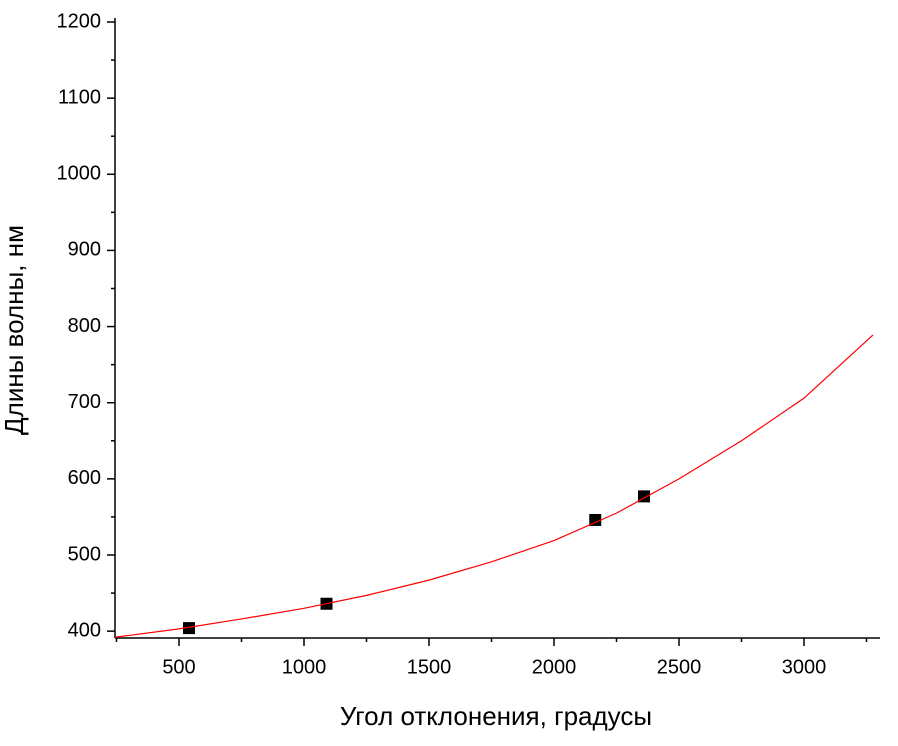 This screenshot has width=898, height=746. I want to click on x-tick-label: 2000, so click(554, 667).